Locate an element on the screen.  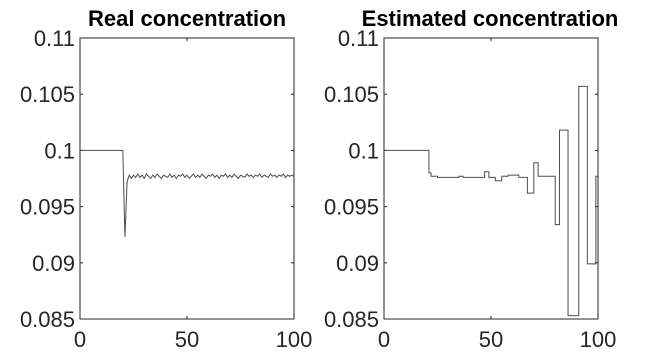
series-line is located at coordinates (187, 193).